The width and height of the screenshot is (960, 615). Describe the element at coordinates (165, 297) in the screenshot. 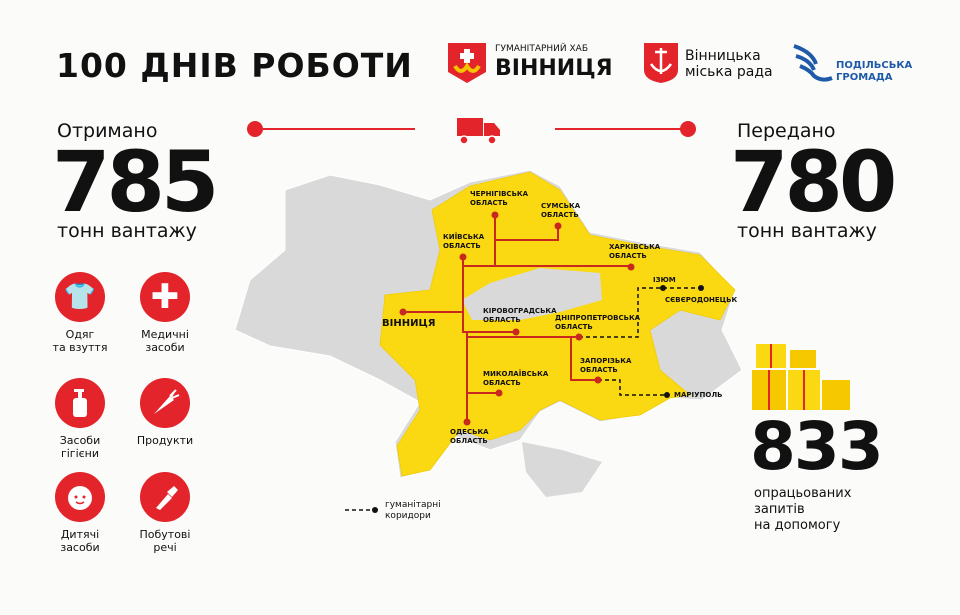

I see `medical-cross-icon: ✚` at that location.